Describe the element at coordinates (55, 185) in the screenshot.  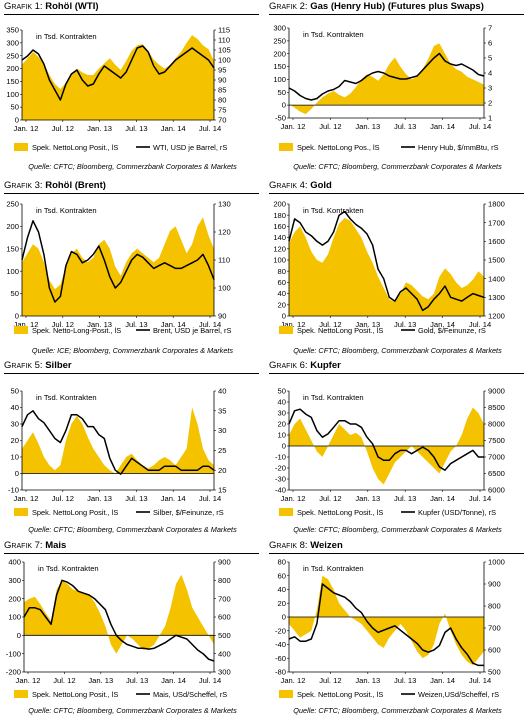
I see `panel-title: Grafik 3: Rohöl (Brent)` at that location.